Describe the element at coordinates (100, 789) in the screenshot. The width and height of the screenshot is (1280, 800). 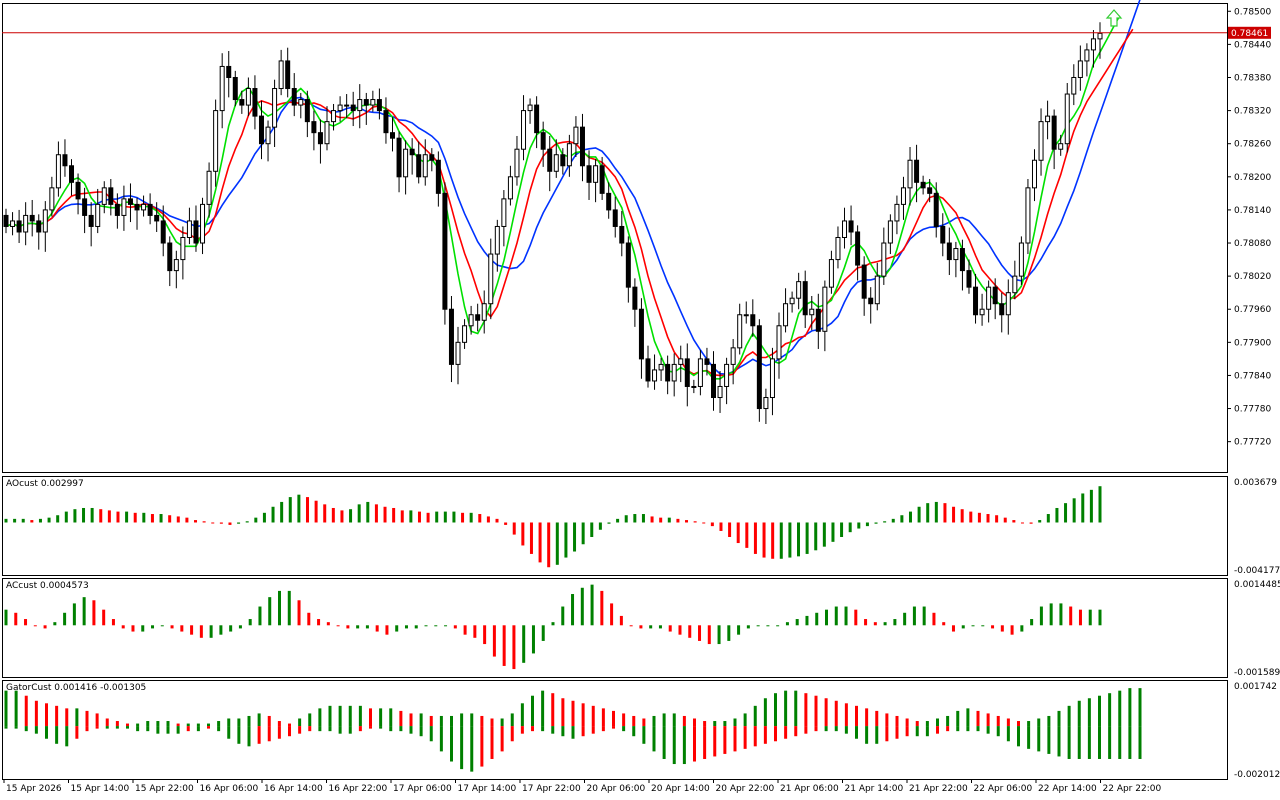
I see `time-tick-label: 15 Apr 14:00` at that location.